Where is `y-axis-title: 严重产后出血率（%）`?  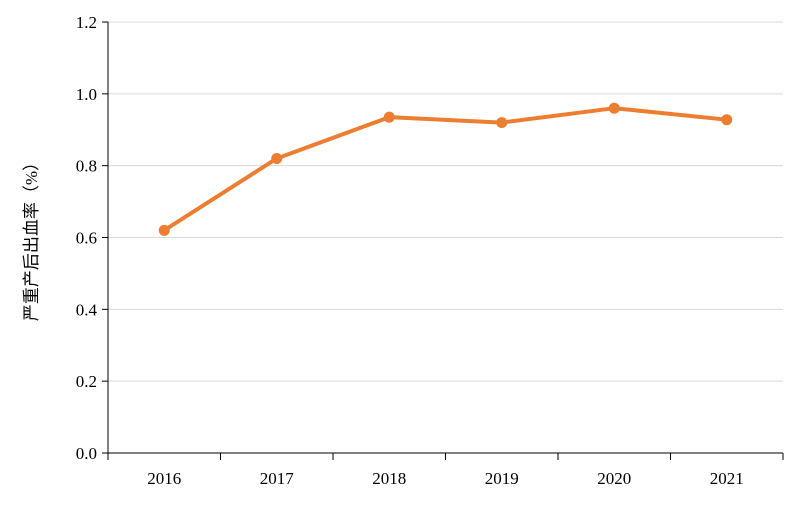 y-axis-title: 严重产后出血率（%） is located at coordinates (31, 237).